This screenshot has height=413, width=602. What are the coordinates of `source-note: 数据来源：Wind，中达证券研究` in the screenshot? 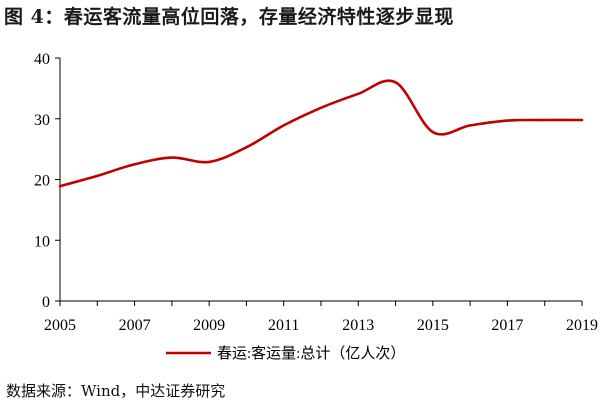 It's located at (116, 391).